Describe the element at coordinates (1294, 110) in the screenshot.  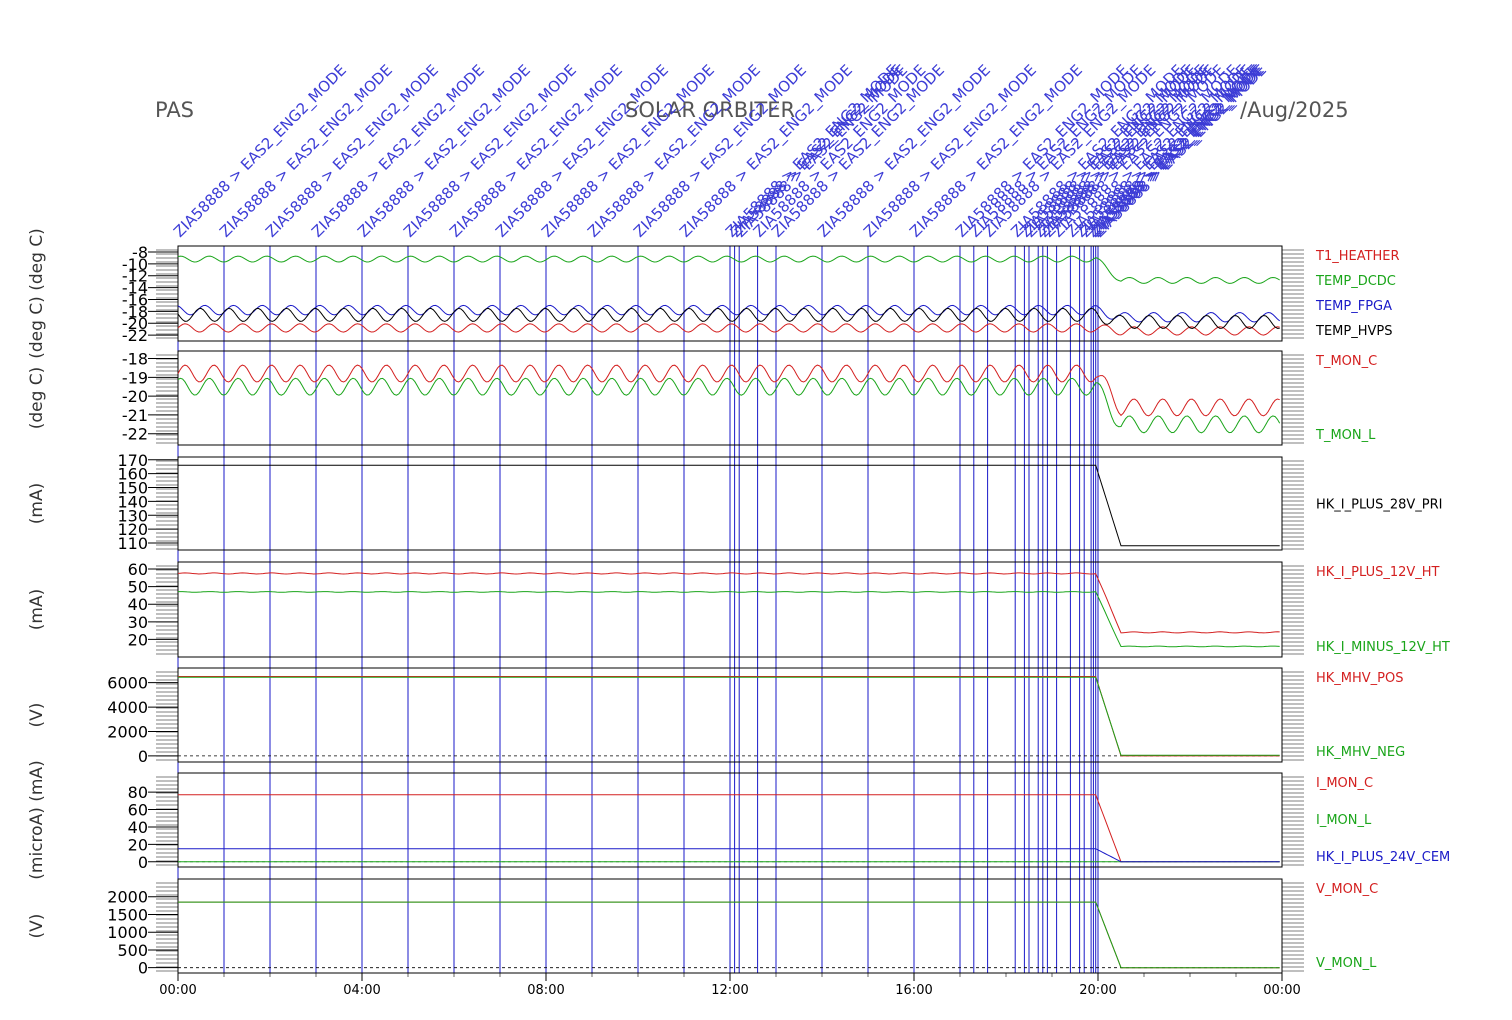
I see `date-label: /Aug/2025` at that location.